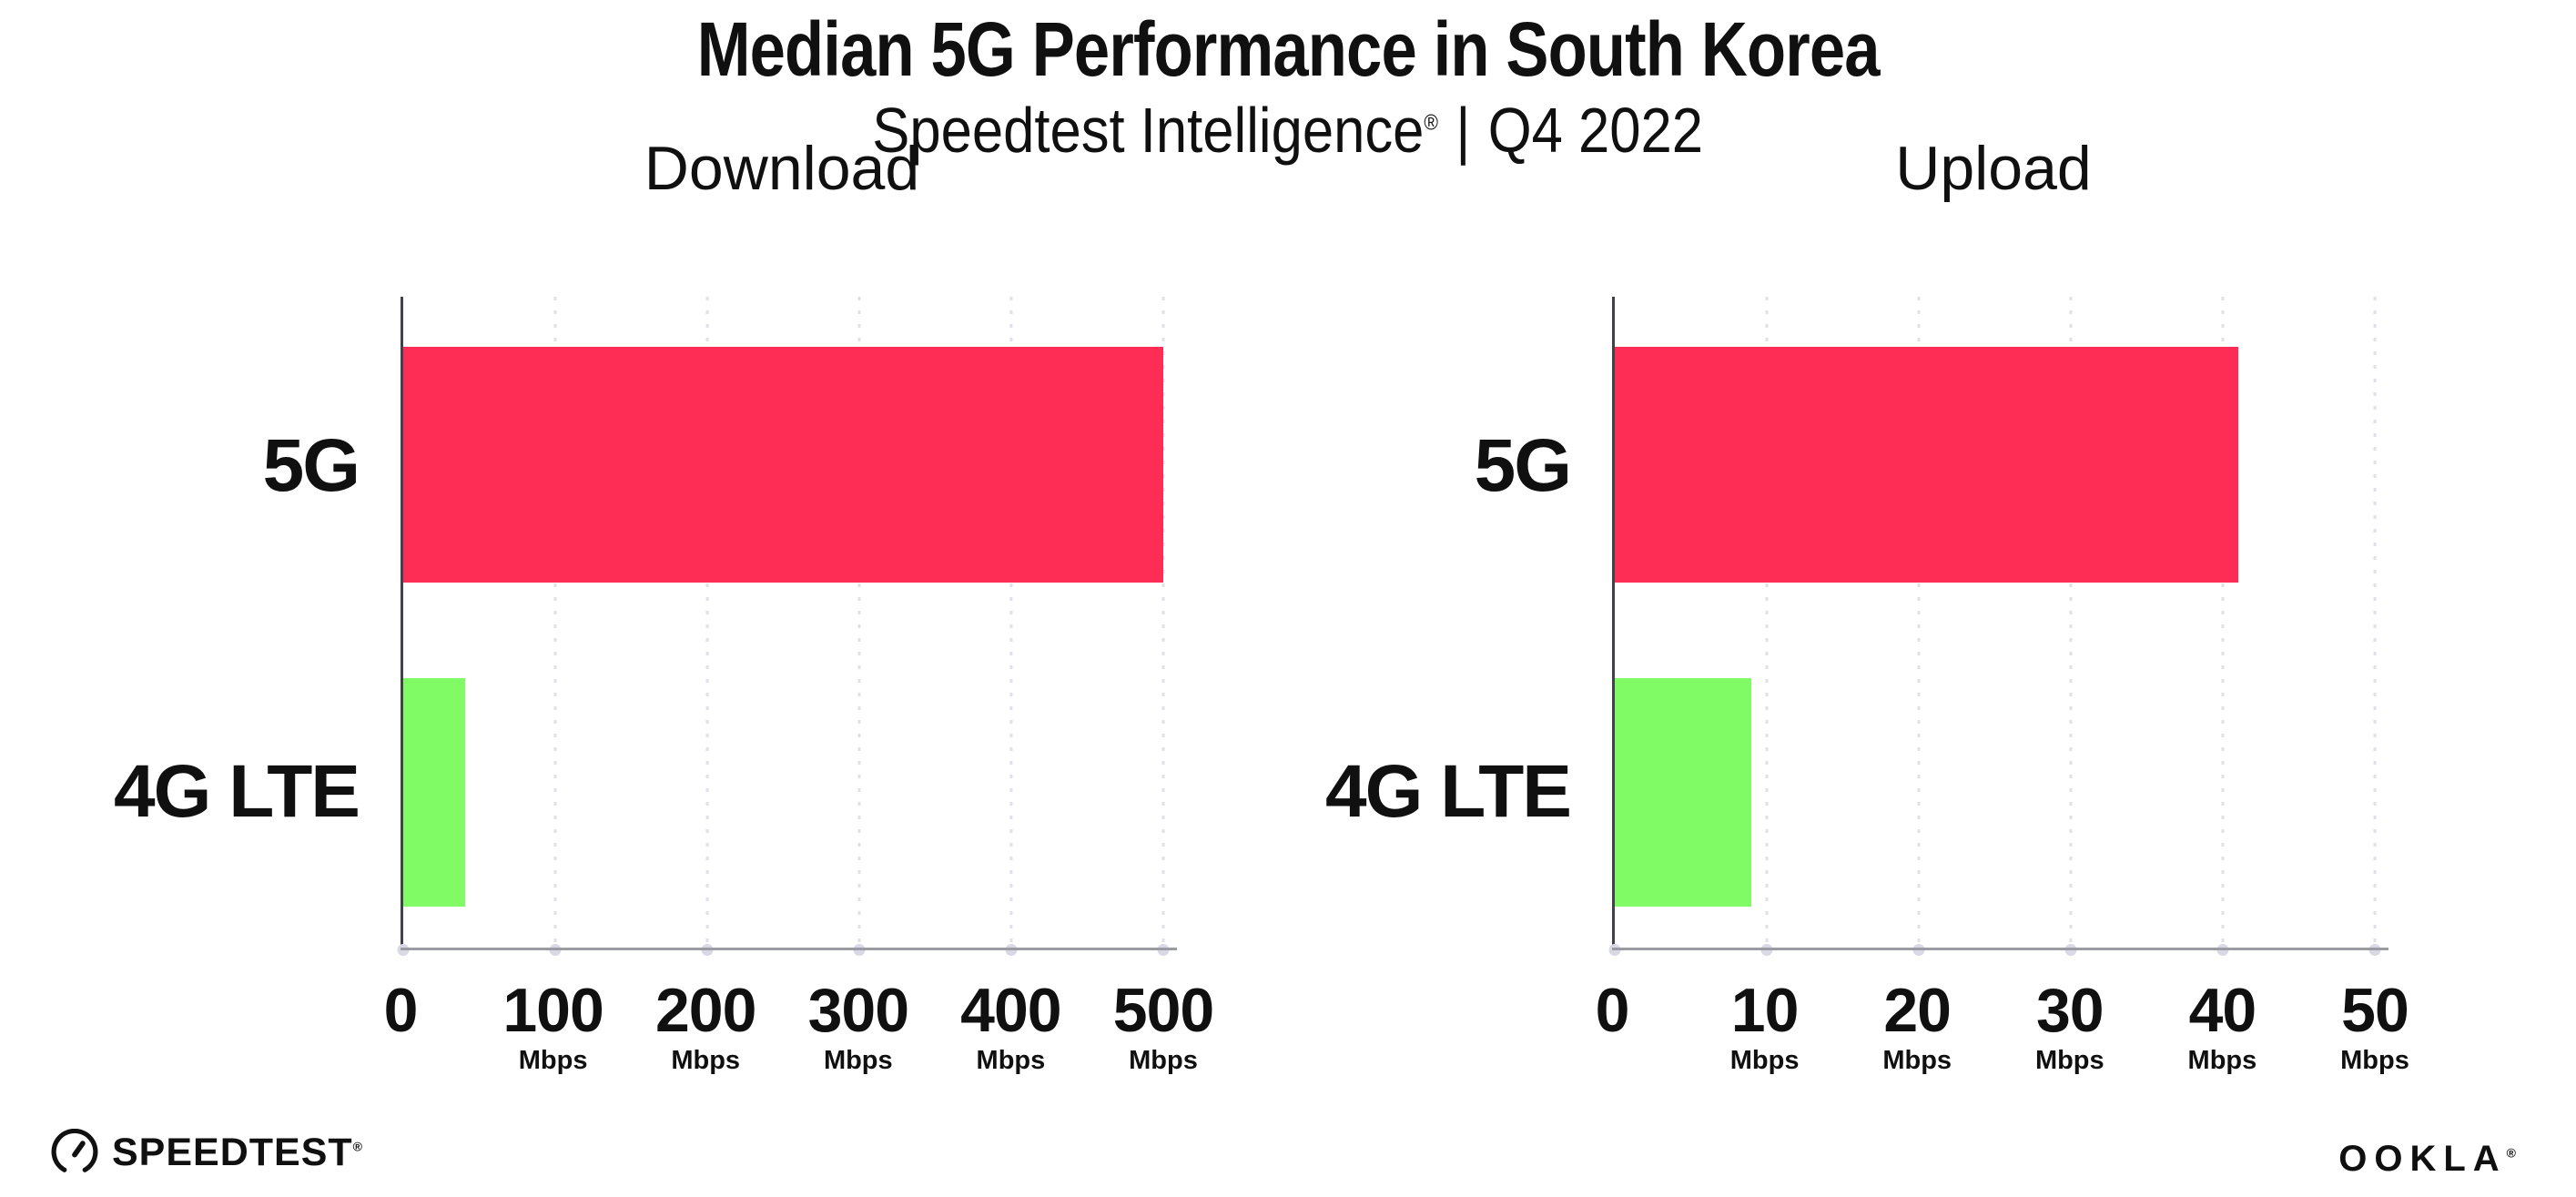  What do you see at coordinates (705, 1025) in the screenshot?
I see `tick-label: 200 Mbps` at bounding box center [705, 1025].